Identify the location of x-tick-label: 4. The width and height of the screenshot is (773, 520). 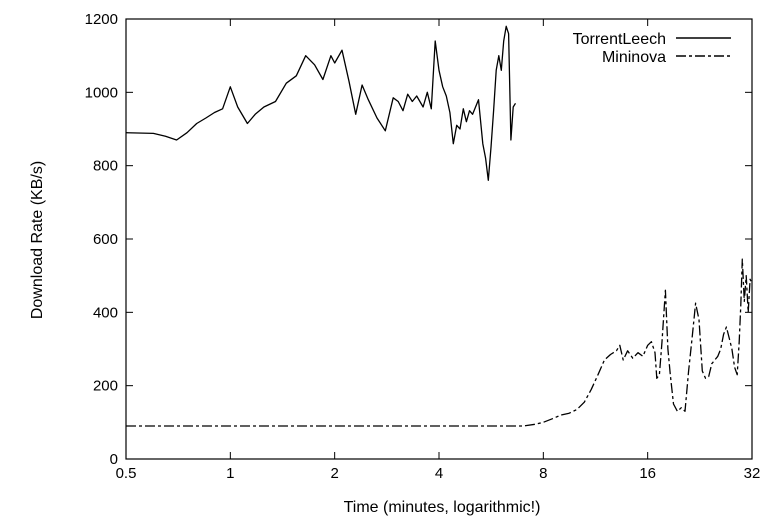
(439, 473).